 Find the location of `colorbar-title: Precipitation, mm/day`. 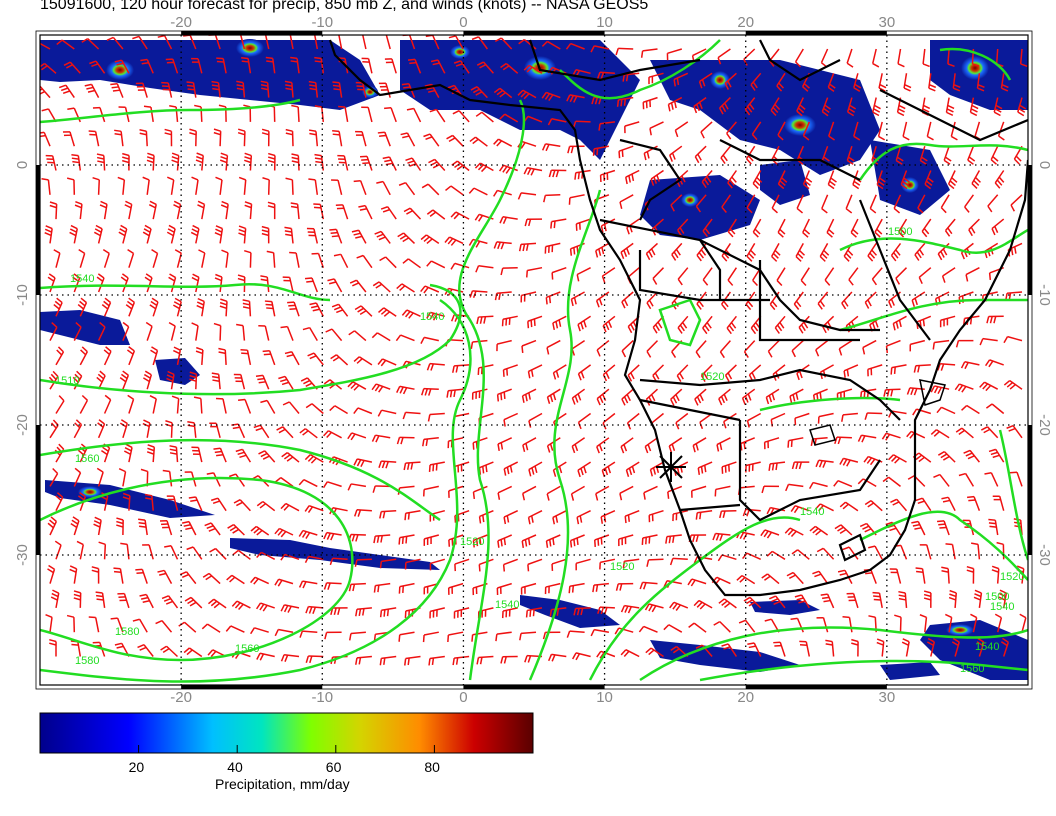

colorbar-title: Precipitation, mm/day is located at coordinates (282, 784).